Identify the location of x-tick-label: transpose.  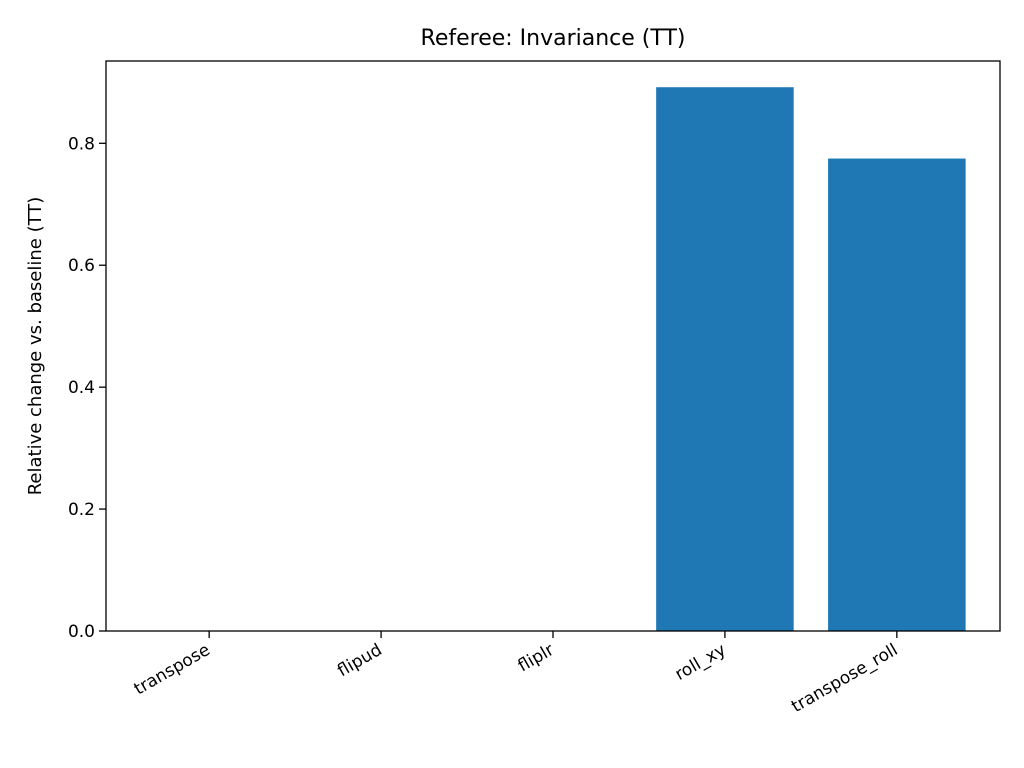
(172, 669).